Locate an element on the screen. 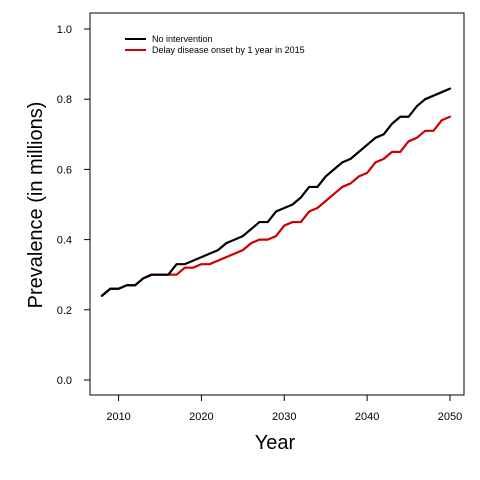  y-tick-label: 0.4 is located at coordinates (64, 241).